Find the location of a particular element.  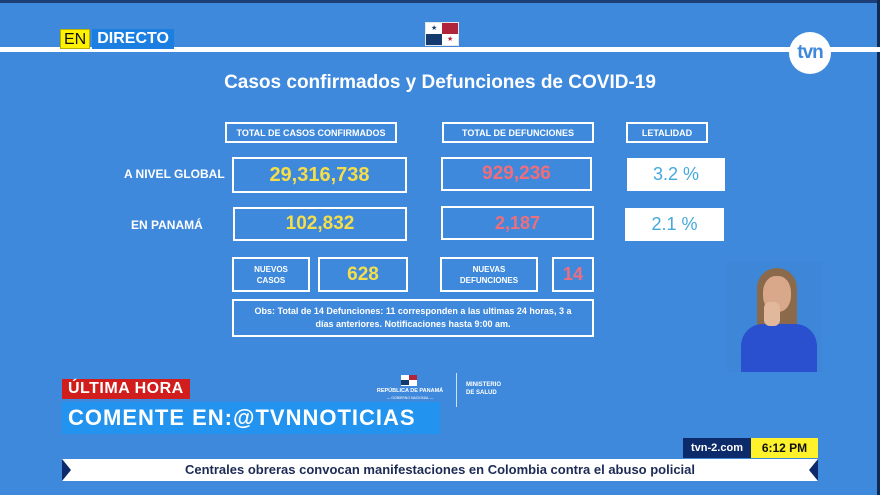

government-subtitle: — GOBIERNO NACIONAL — is located at coordinates (410, 398).